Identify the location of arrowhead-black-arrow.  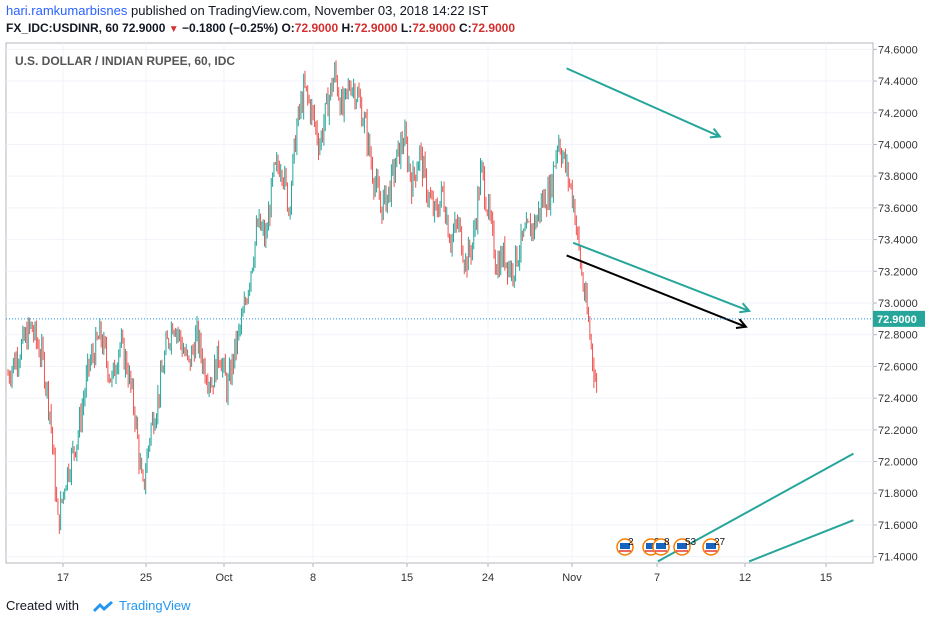
(741, 323).